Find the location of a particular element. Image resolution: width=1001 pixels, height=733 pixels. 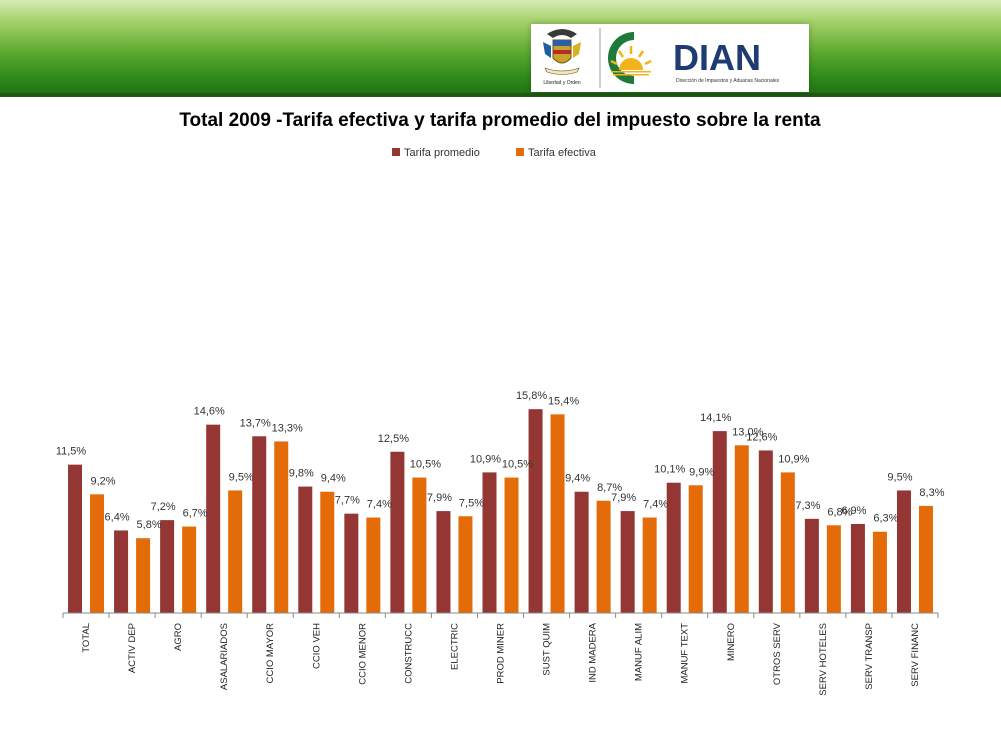

data-label-promedio-12: 7,9% is located at coordinates (623, 498).